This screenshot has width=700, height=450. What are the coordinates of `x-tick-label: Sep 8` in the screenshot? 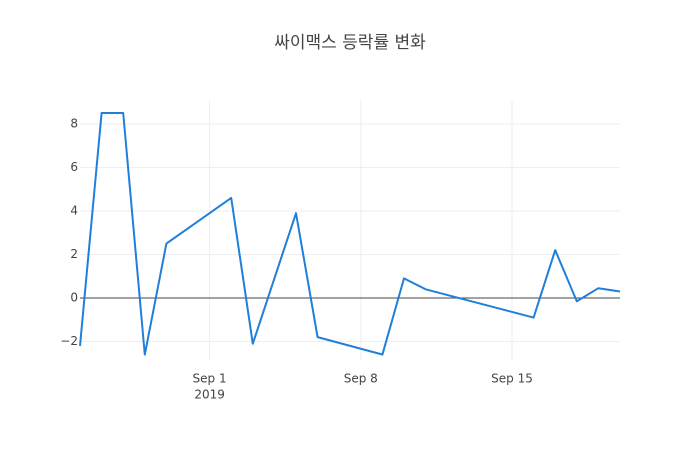 It's located at (361, 379).